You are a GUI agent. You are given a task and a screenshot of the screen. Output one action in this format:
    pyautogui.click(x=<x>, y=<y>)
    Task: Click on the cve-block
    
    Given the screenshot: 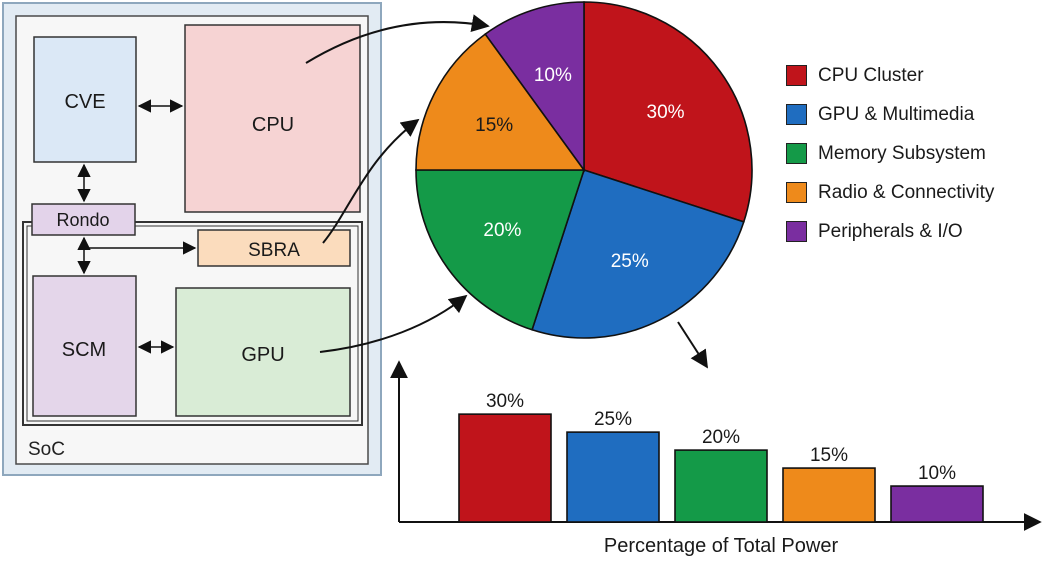 What is the action you would take?
    pyautogui.click(x=85, y=99)
    